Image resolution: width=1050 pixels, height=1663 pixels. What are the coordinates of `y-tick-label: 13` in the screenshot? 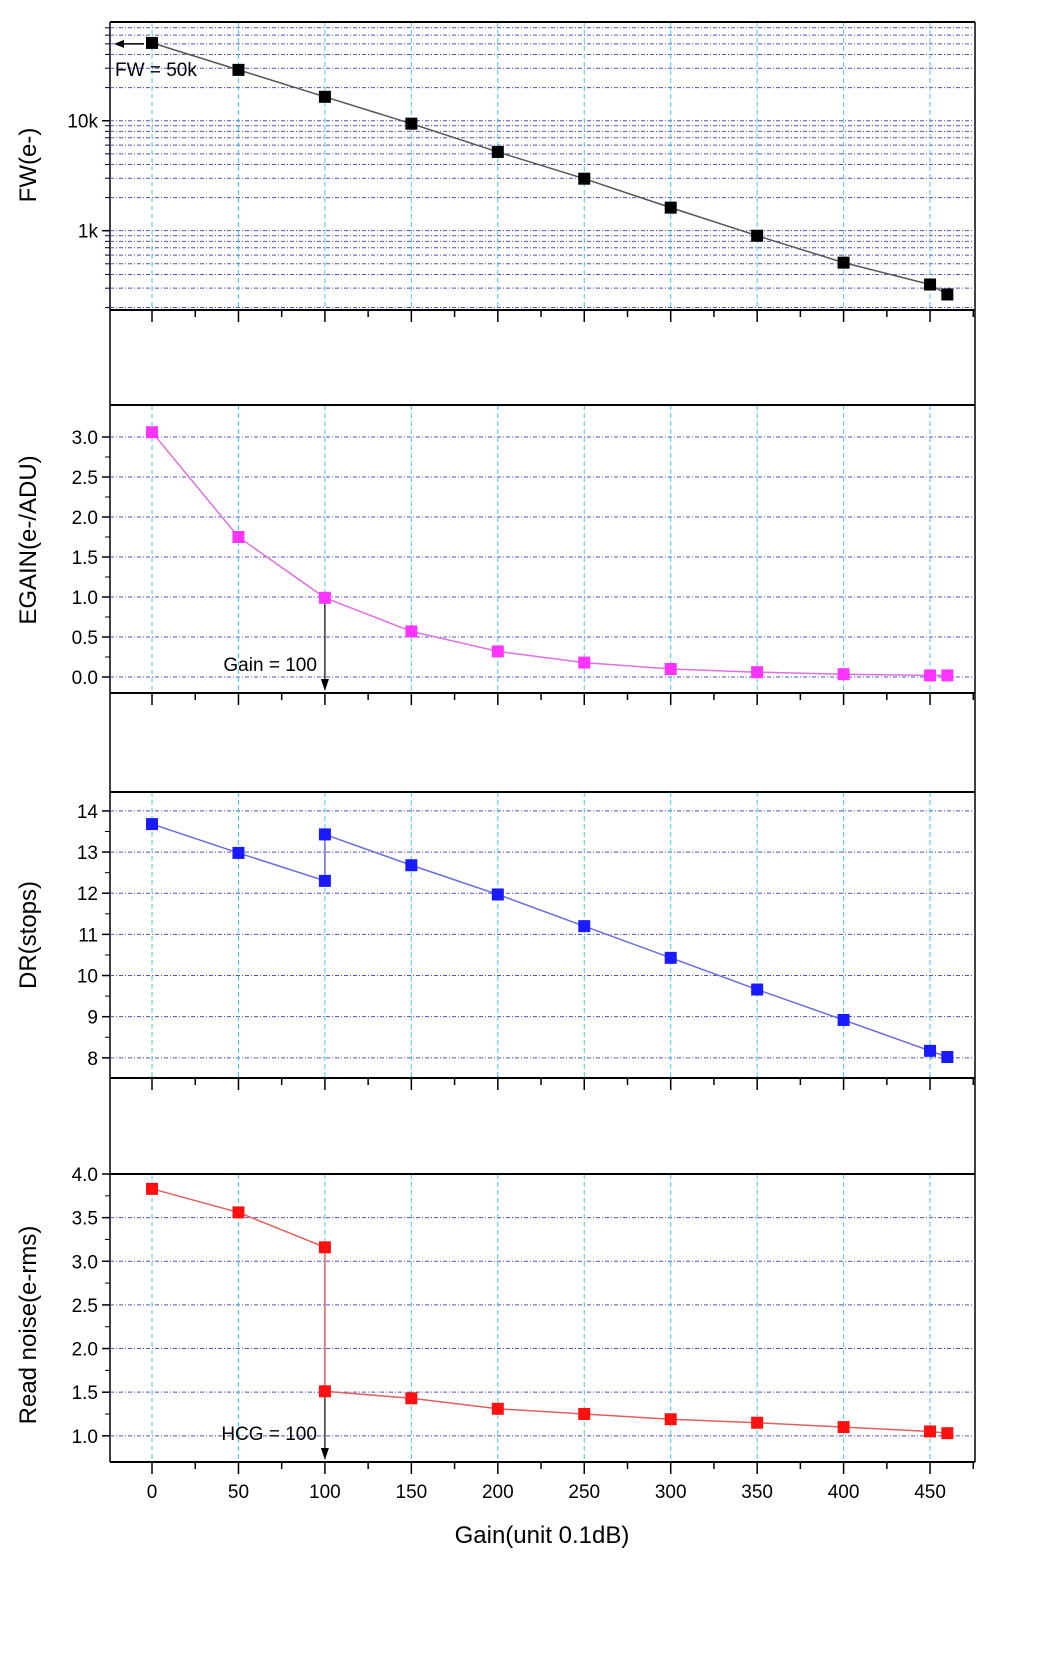 It's located at (87, 853).